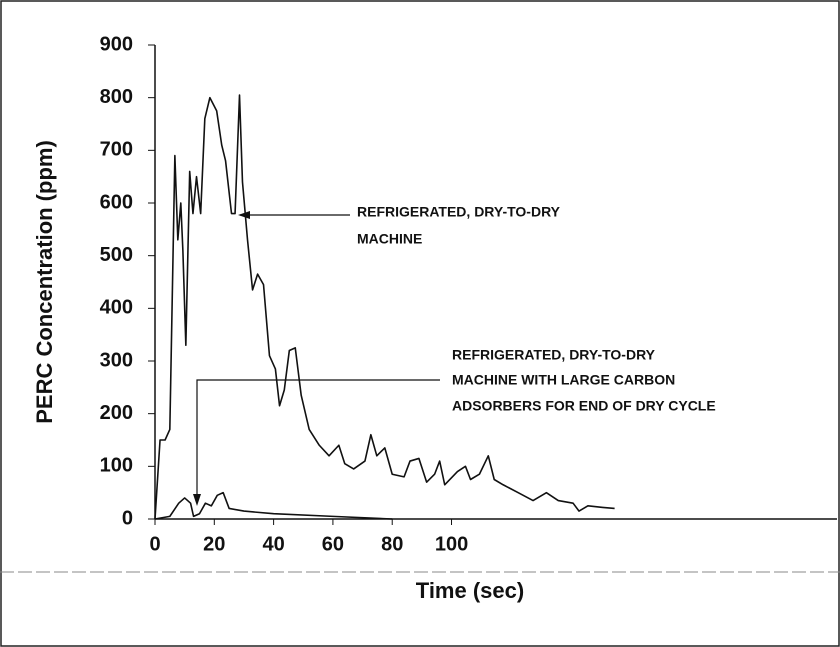 This screenshot has height=647, width=840. Describe the element at coordinates (273, 544) in the screenshot. I see `x-tick-label: 40` at that location.